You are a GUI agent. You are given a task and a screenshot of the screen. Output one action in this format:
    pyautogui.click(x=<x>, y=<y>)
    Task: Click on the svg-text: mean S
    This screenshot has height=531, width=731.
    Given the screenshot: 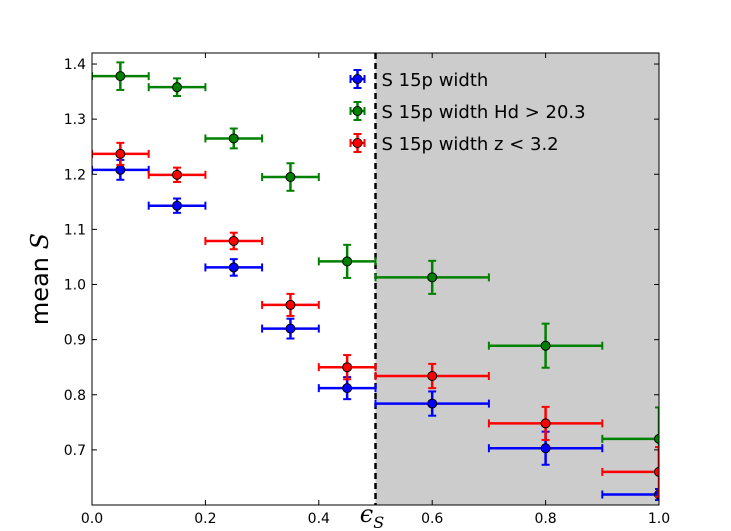 What is the action you would take?
    pyautogui.click(x=40, y=279)
    